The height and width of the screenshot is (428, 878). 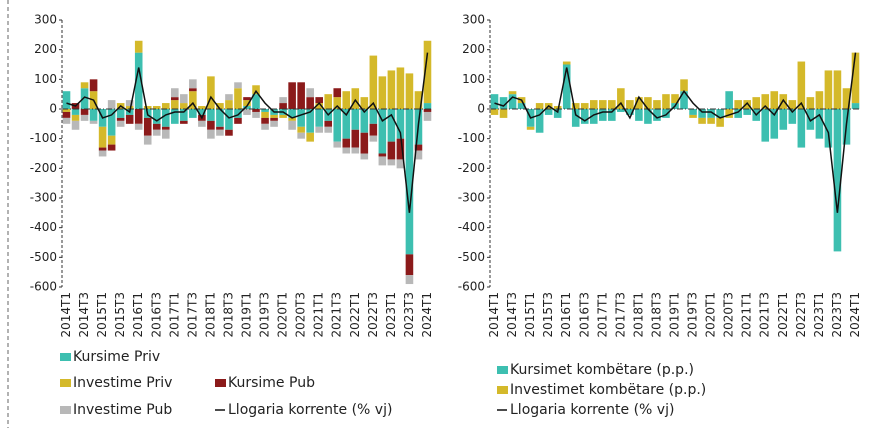 I want to click on y-tick-label: 100, so click(x=473, y=79).